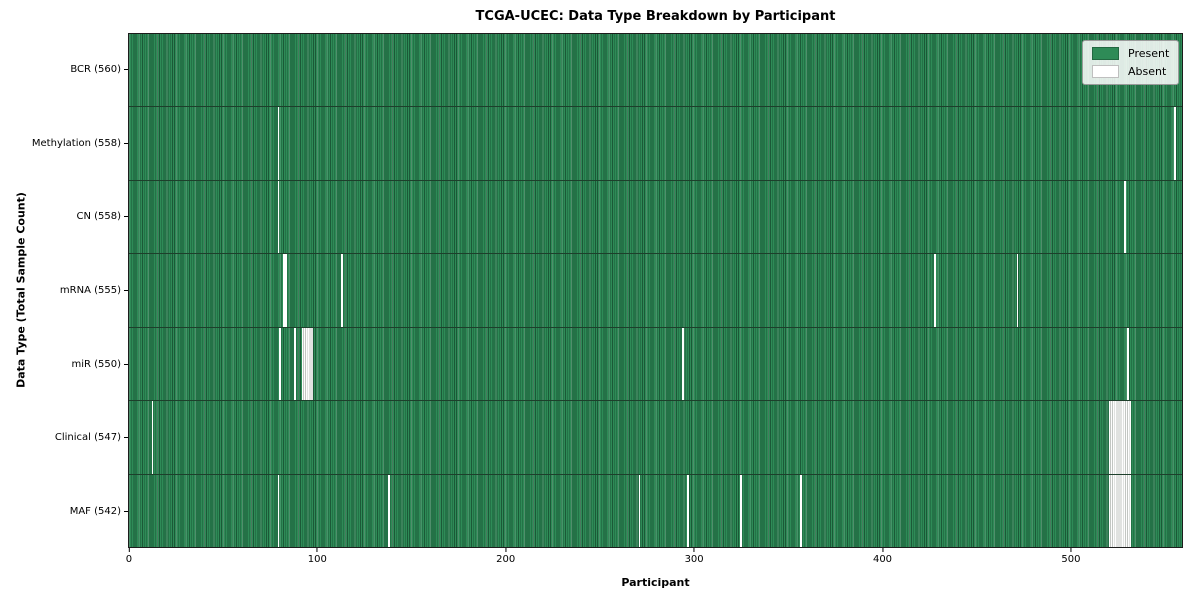 Image resolution: width=1200 pixels, height=600 pixels. What do you see at coordinates (90, 291) in the screenshot?
I see `y-tick-label: mRNA (555)` at bounding box center [90, 291].